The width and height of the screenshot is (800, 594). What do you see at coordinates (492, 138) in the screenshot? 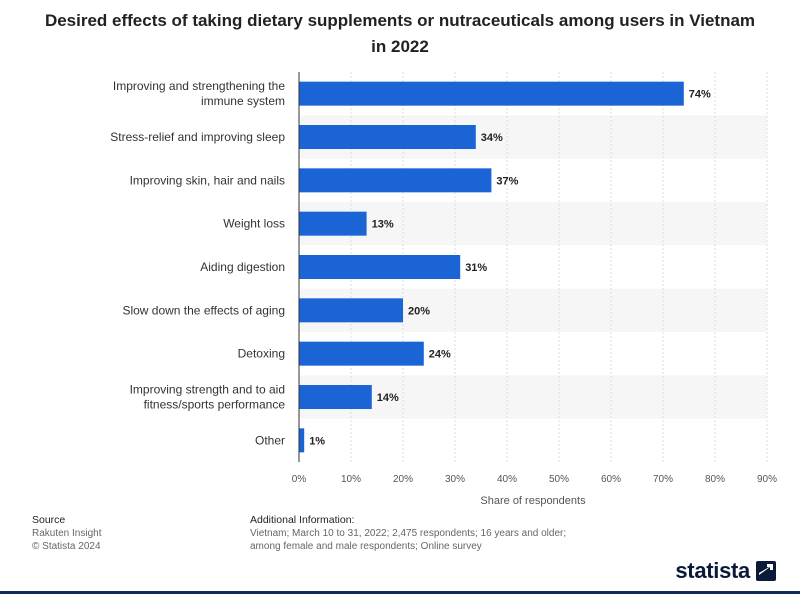
I see `data-label: 34%` at bounding box center [492, 138].